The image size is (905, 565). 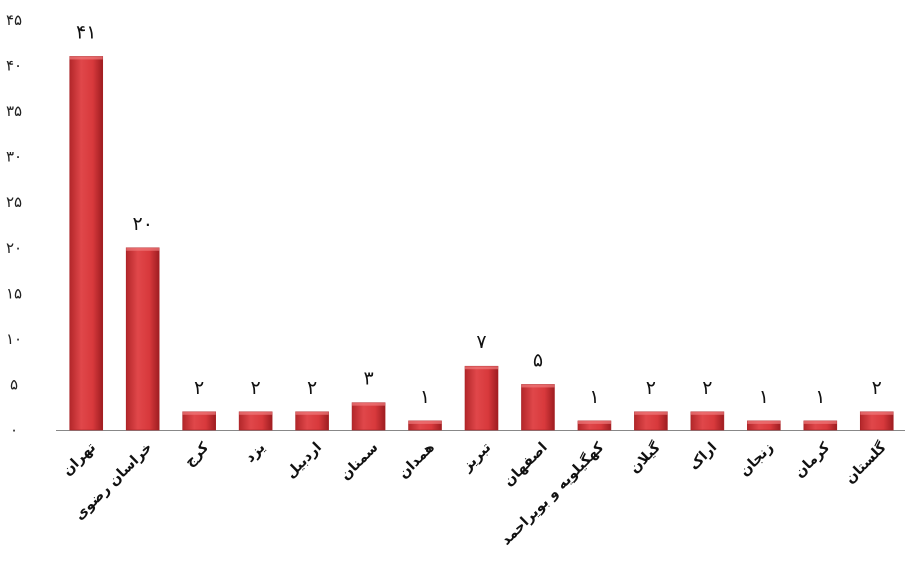 What do you see at coordinates (14, 202) in the screenshot?
I see `y-tick-label: ۲۵` at bounding box center [14, 202].